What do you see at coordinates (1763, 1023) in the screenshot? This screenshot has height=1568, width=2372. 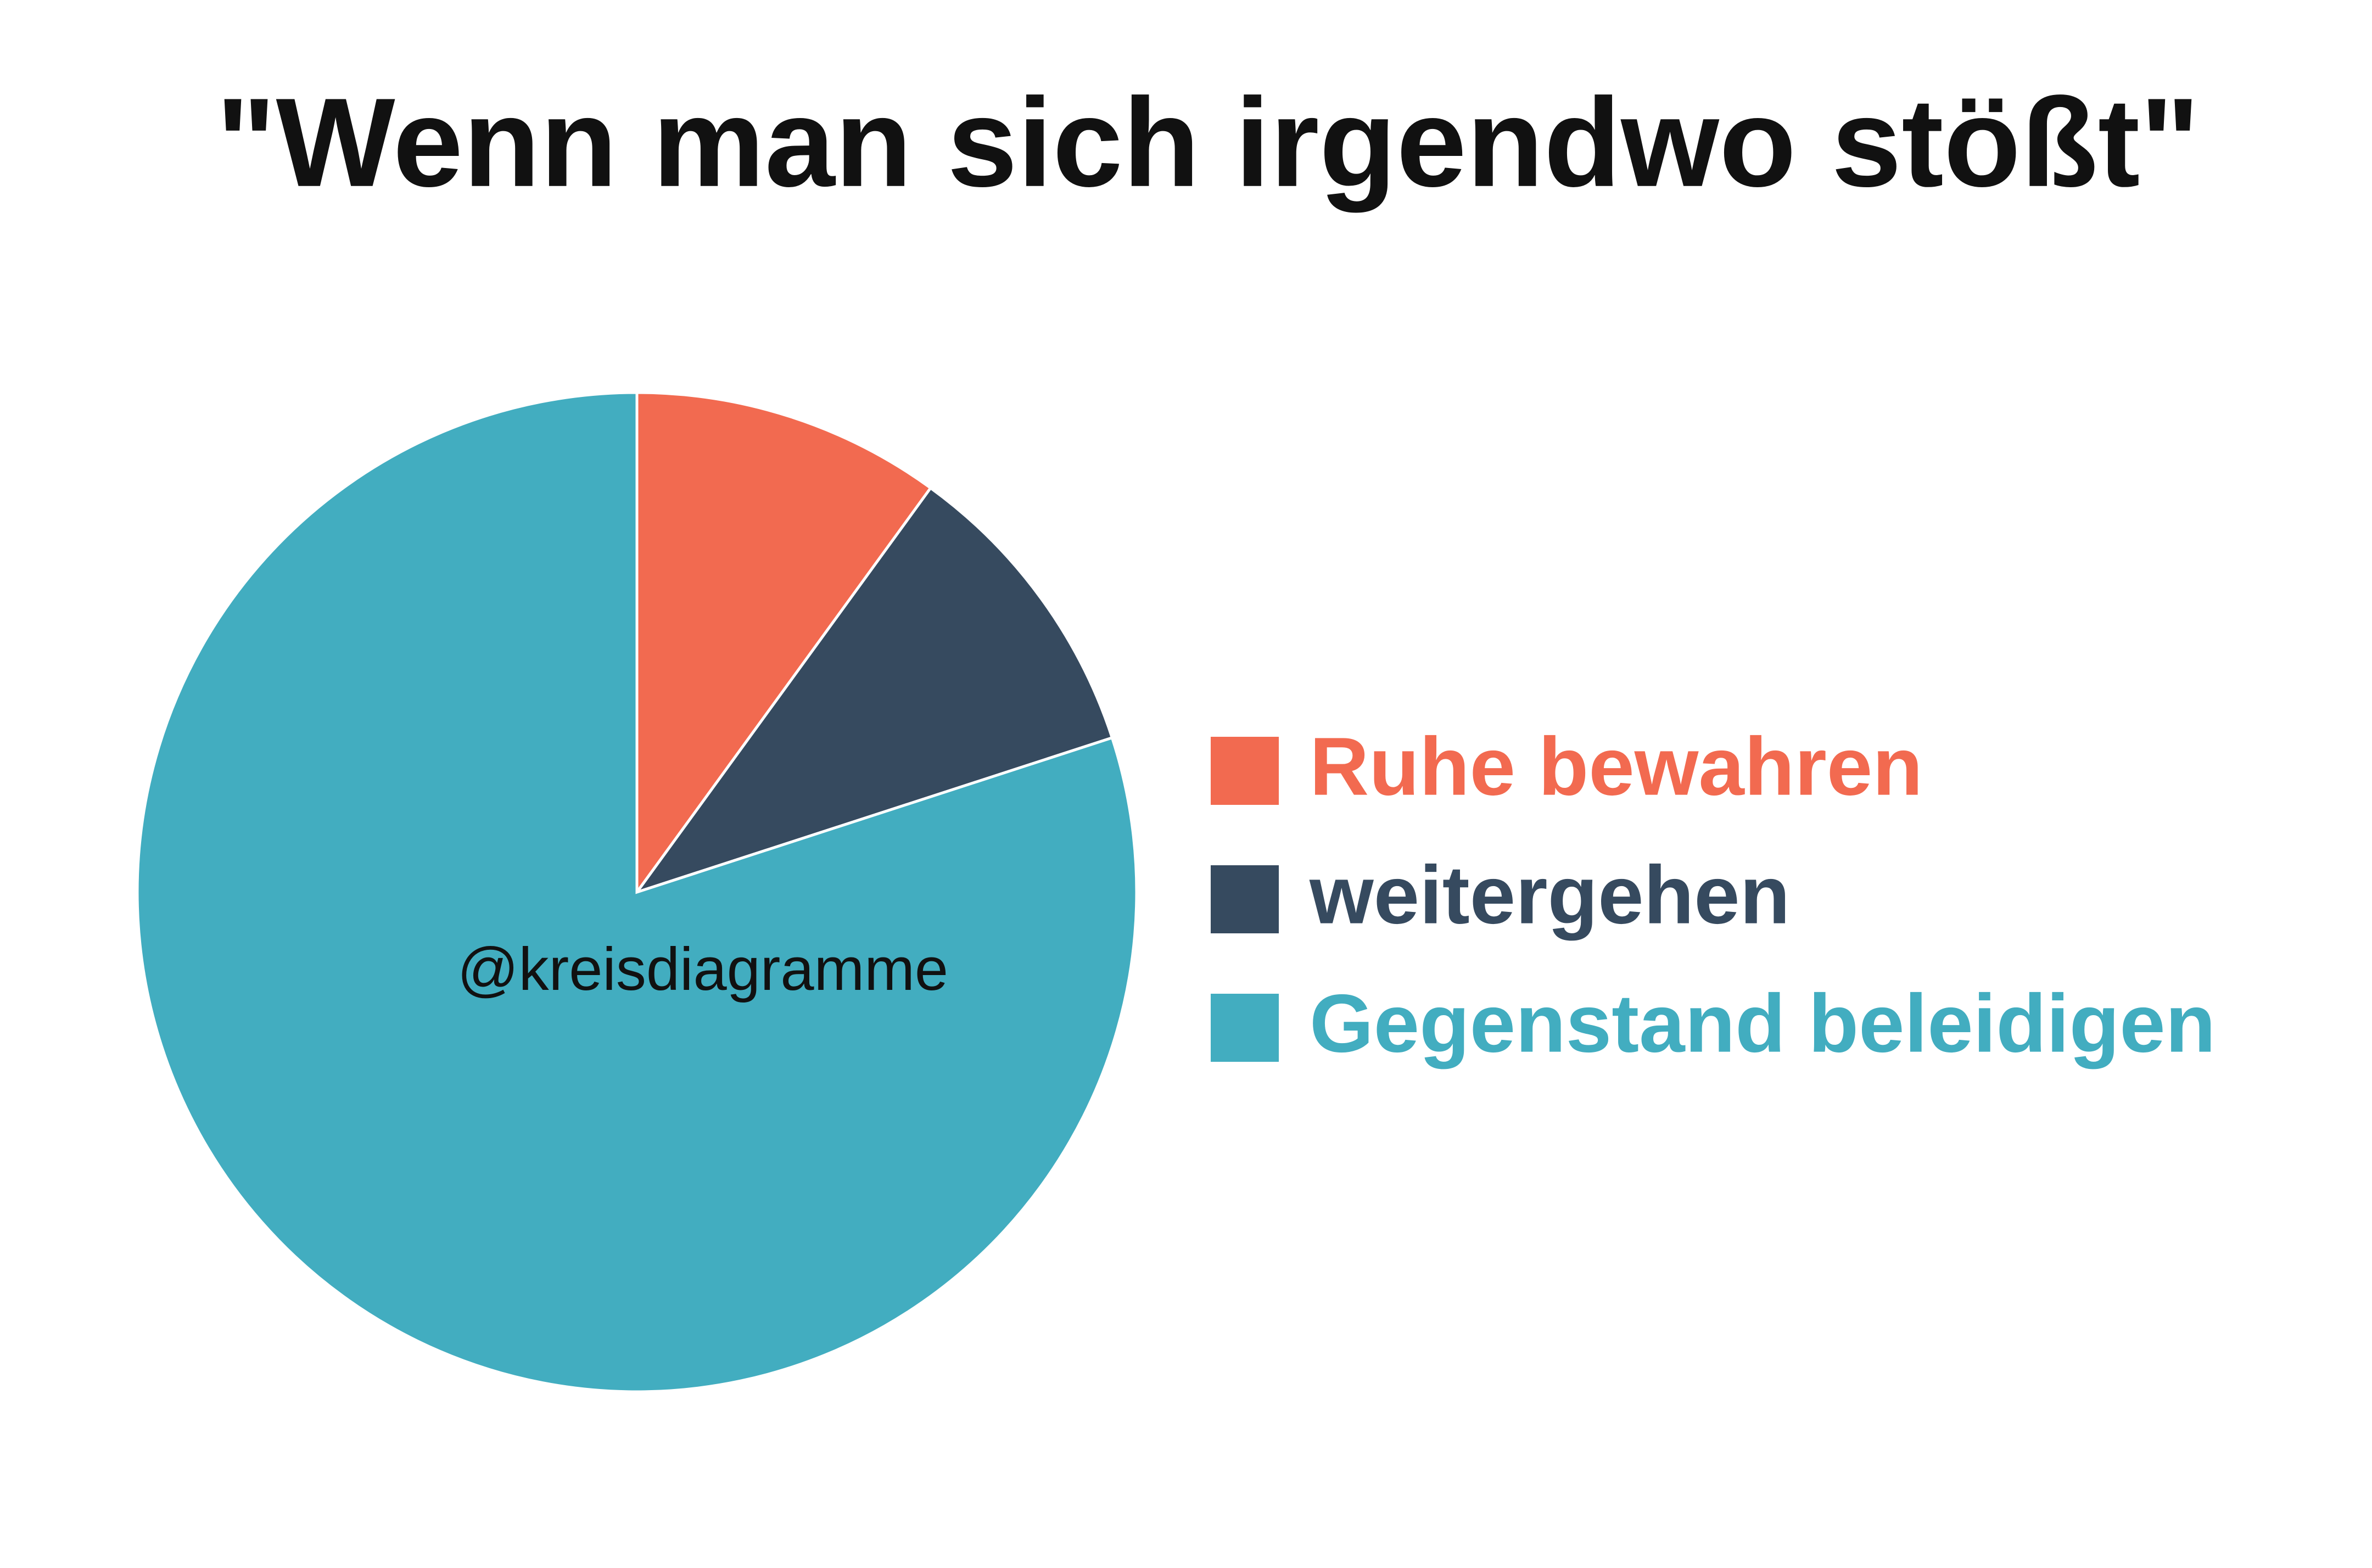 I see `legend-label: Gegenstand beleidigen` at bounding box center [1763, 1023].